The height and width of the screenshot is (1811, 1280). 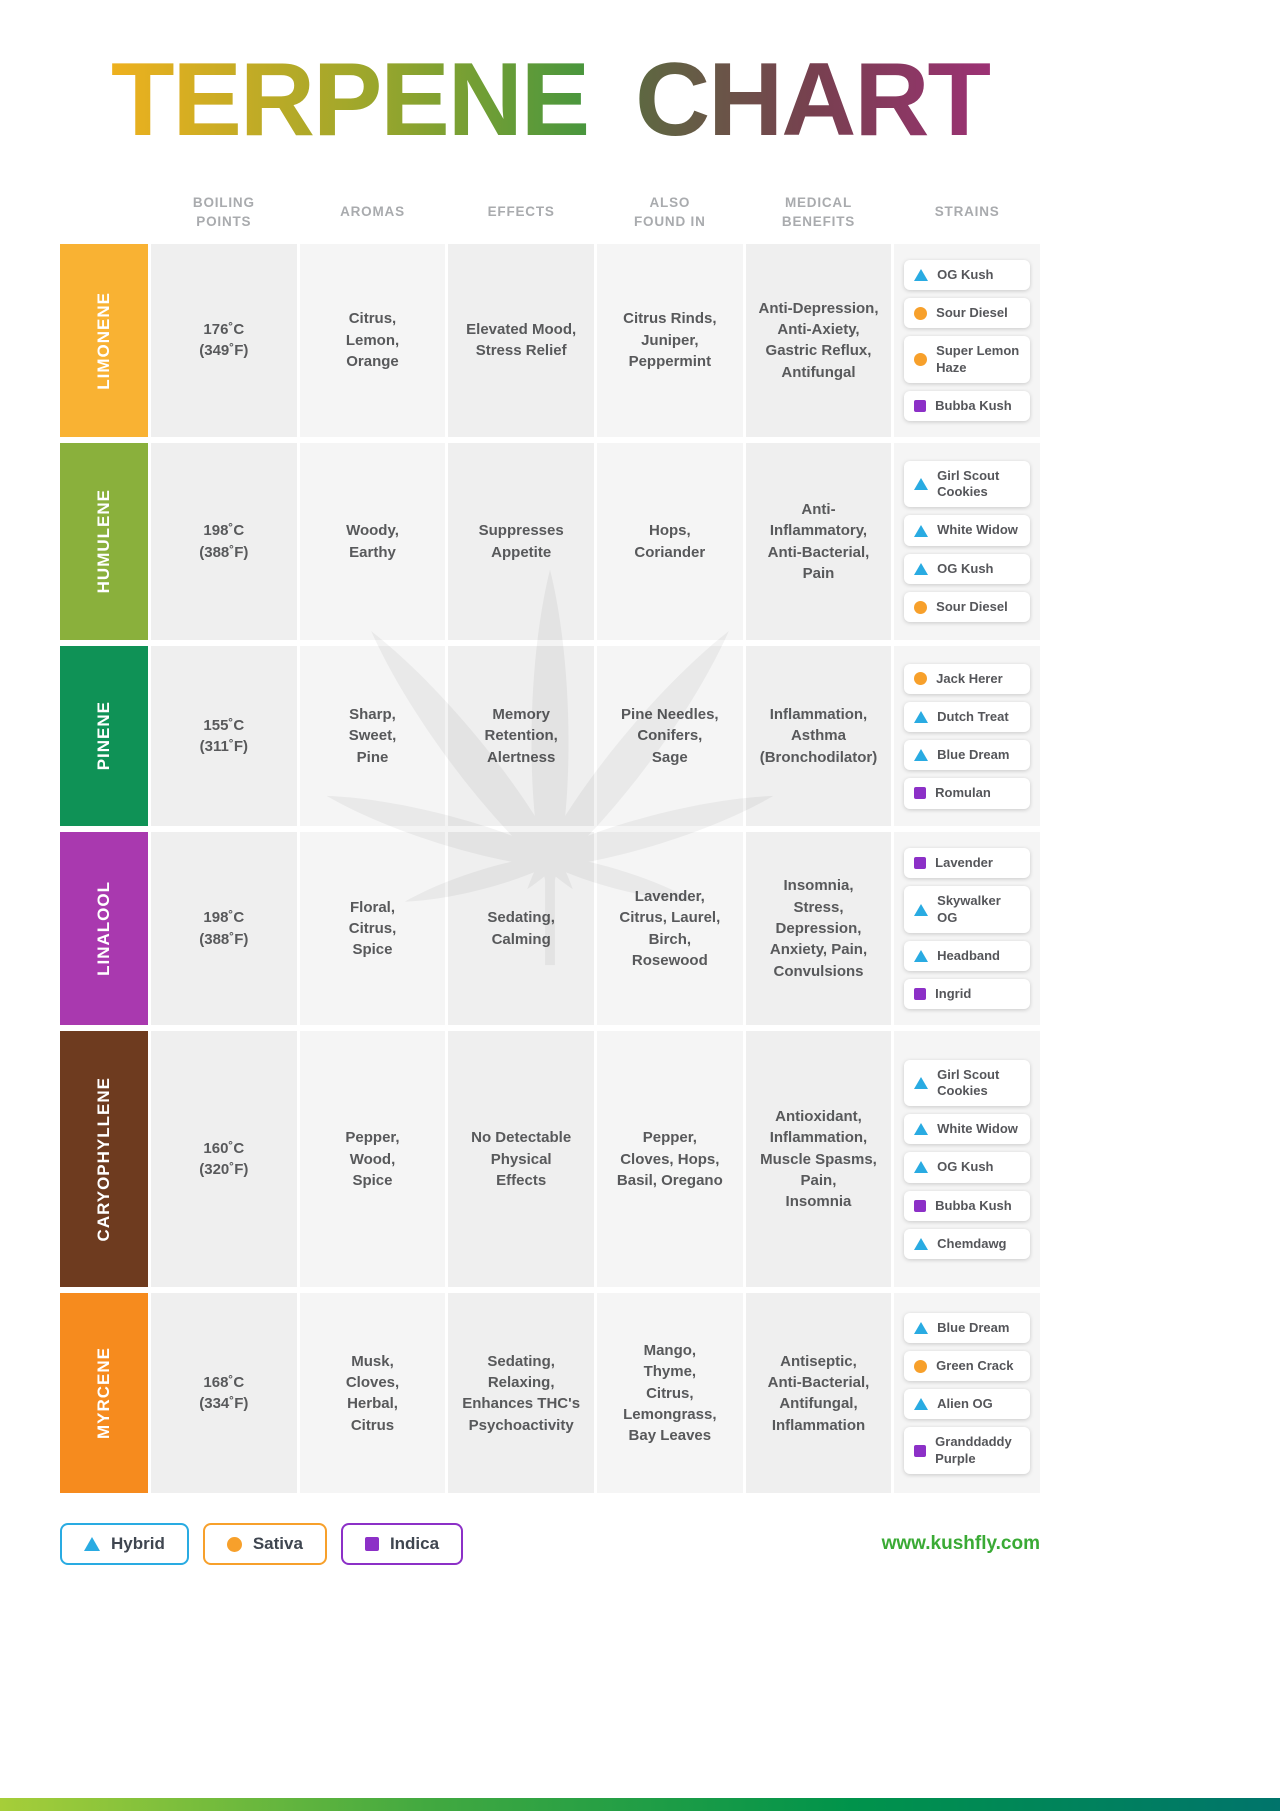 I want to click on effects-cell: Sedating, Calming, so click(x=521, y=929).